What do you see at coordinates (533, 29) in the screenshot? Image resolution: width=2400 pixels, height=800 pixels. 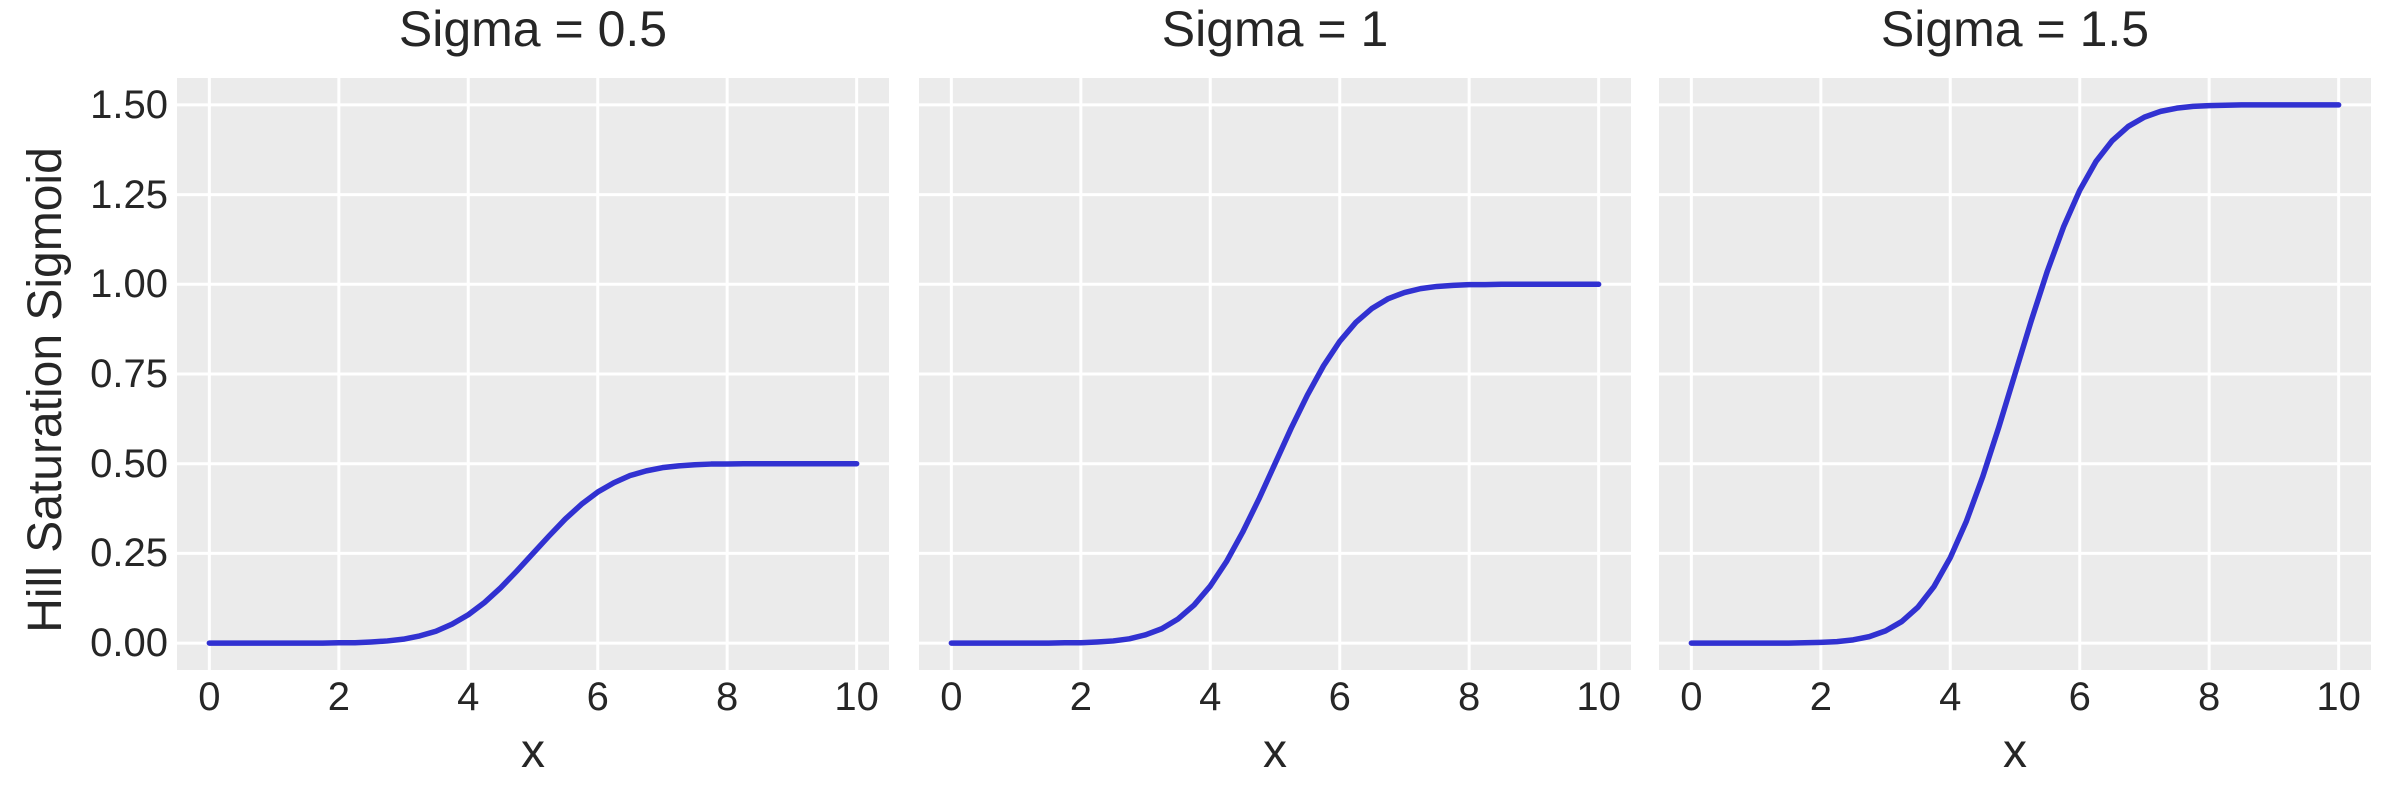 I see `plot-title: Sigma = 0.5` at bounding box center [533, 29].